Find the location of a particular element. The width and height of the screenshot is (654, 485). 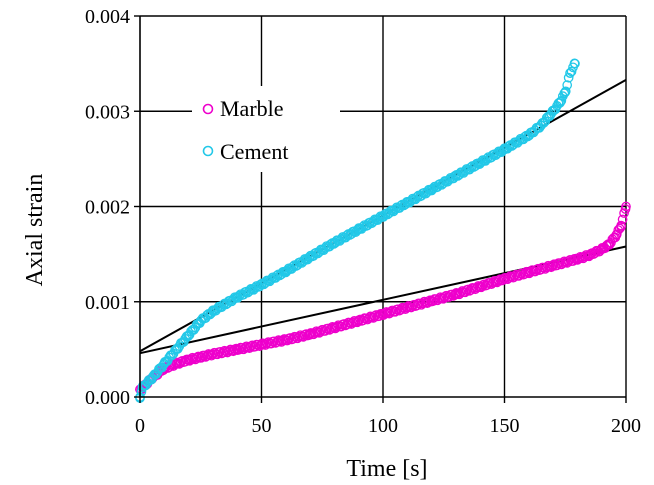

y-tick-label: 0.002 is located at coordinates (107, 208).